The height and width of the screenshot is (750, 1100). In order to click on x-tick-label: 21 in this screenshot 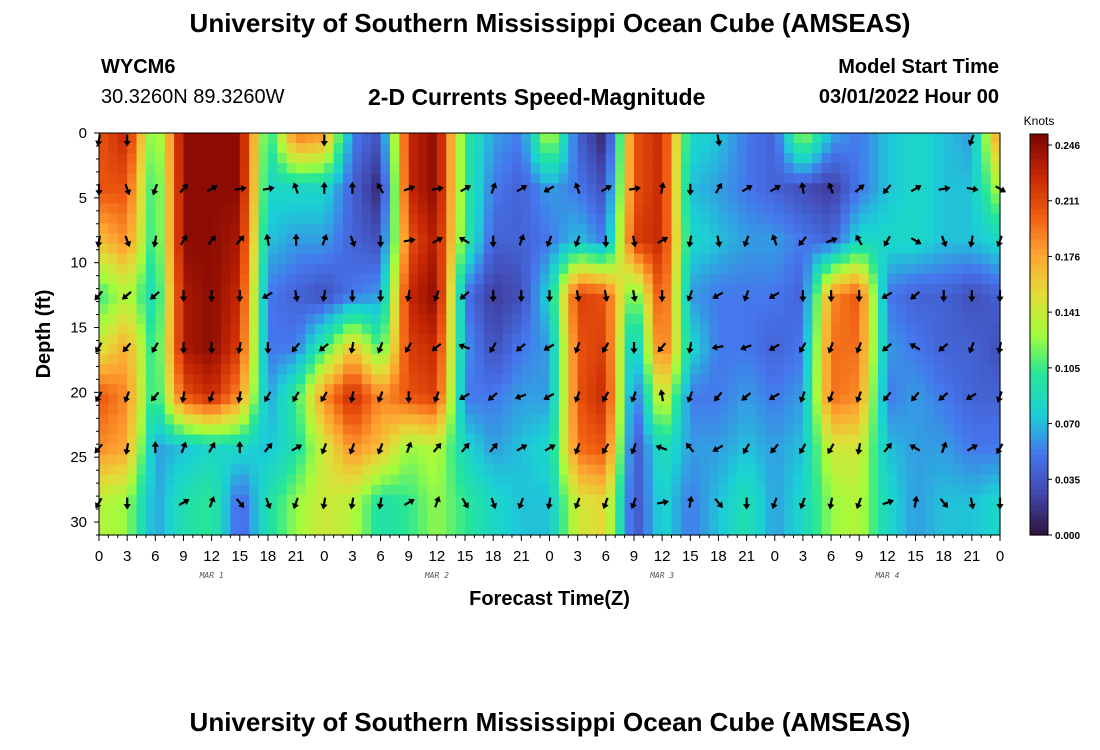, I will do `click(972, 556)`.